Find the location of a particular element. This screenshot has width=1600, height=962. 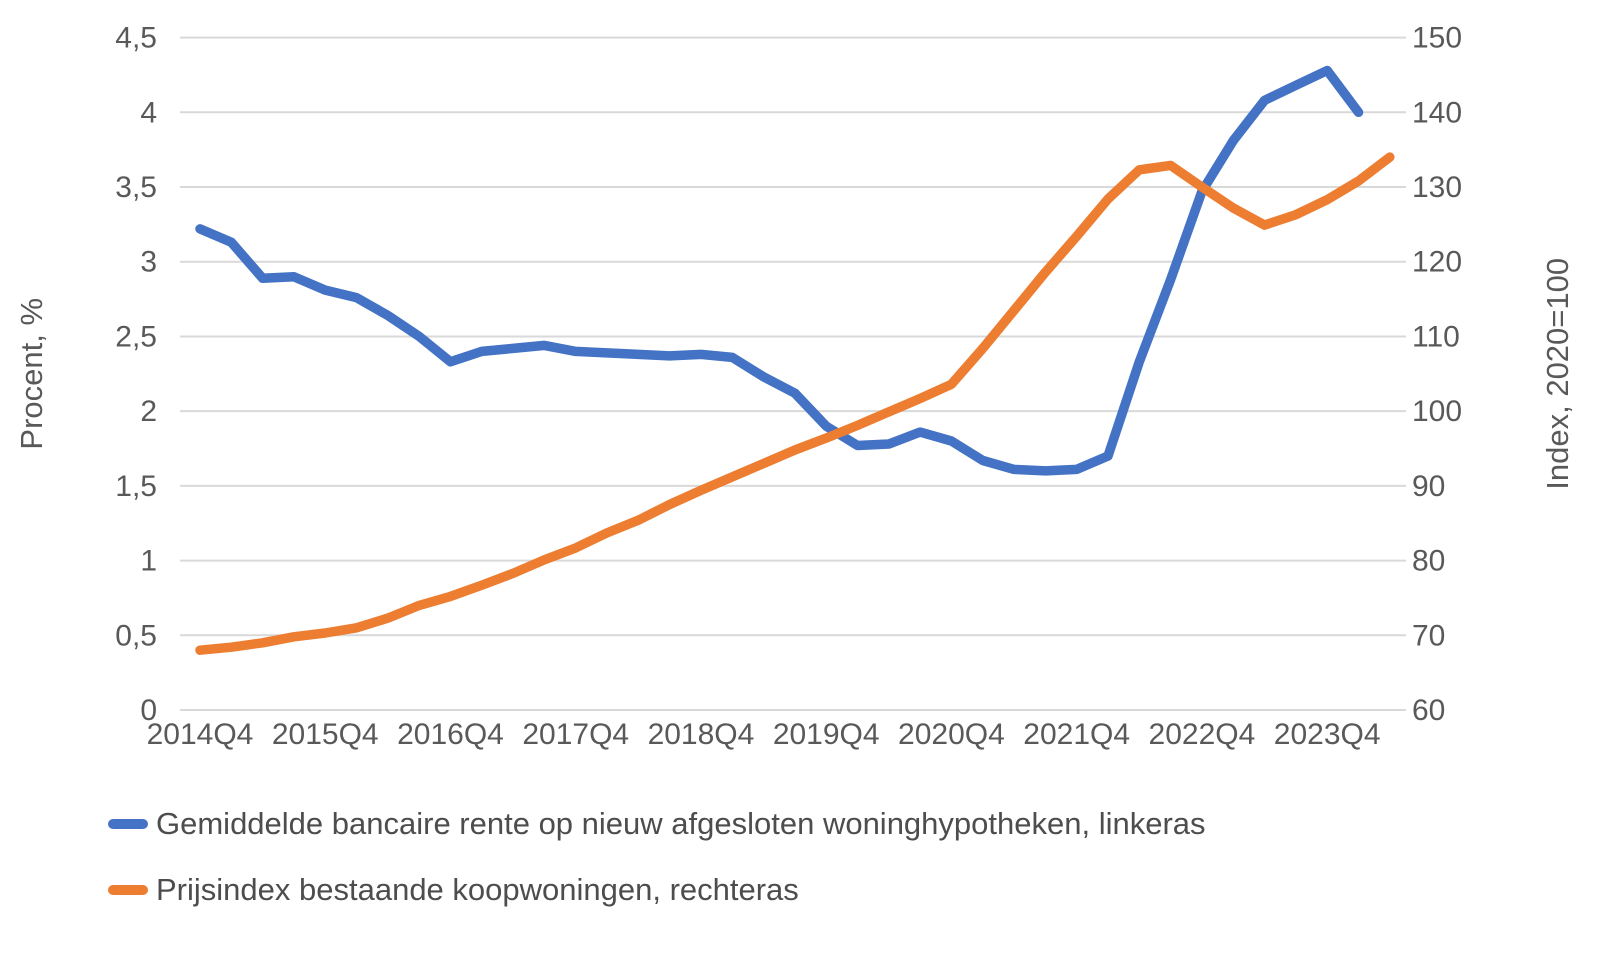

right-axis-tick-label: 140 is located at coordinates (1437, 112).